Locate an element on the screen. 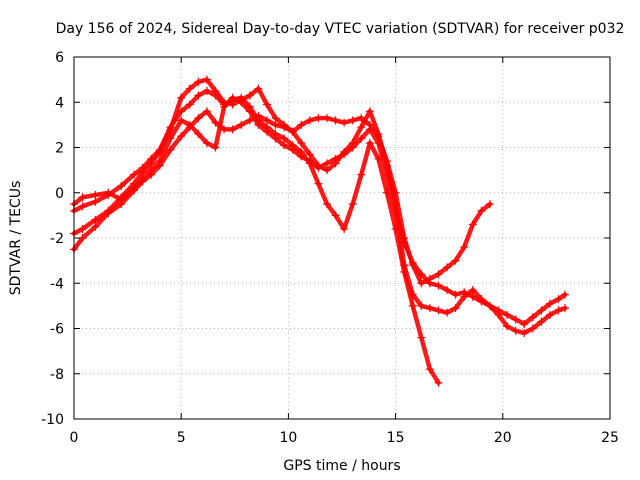 The height and width of the screenshot is (480, 640). x-axis-label: GPS time / hours is located at coordinates (341, 466).